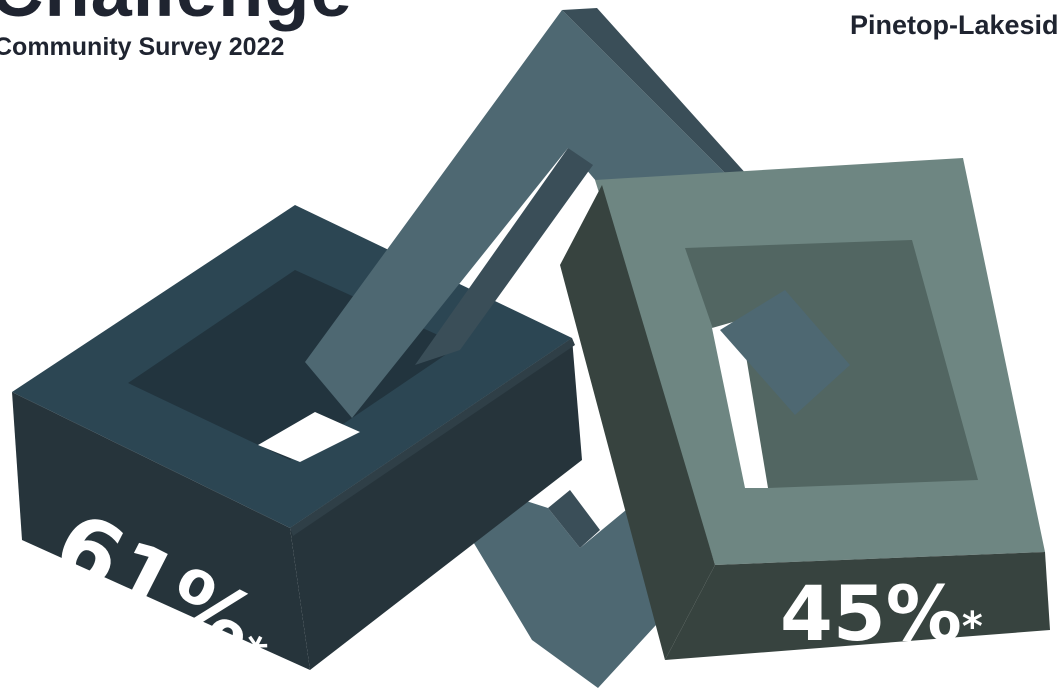 The width and height of the screenshot is (1057, 688). I want to click on location-label: Pinetop-Lakeside, so click(953, 25).